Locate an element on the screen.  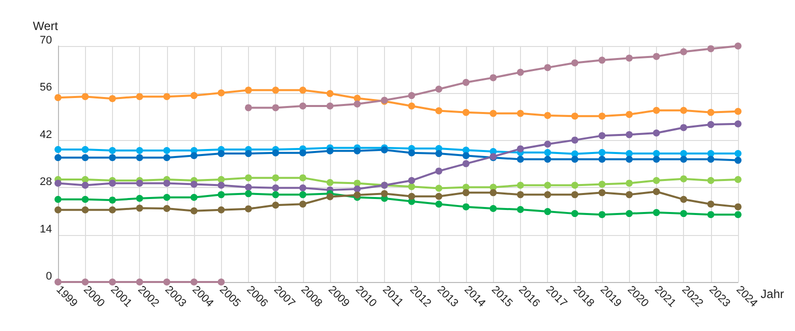
y-tick-label: 28 is located at coordinates (46, 182).